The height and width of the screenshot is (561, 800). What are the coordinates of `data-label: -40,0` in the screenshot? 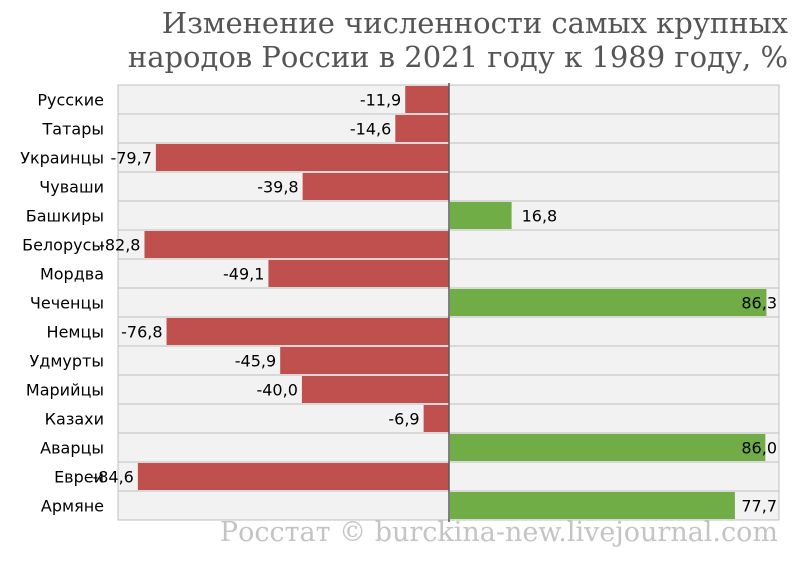 It's located at (276, 390).